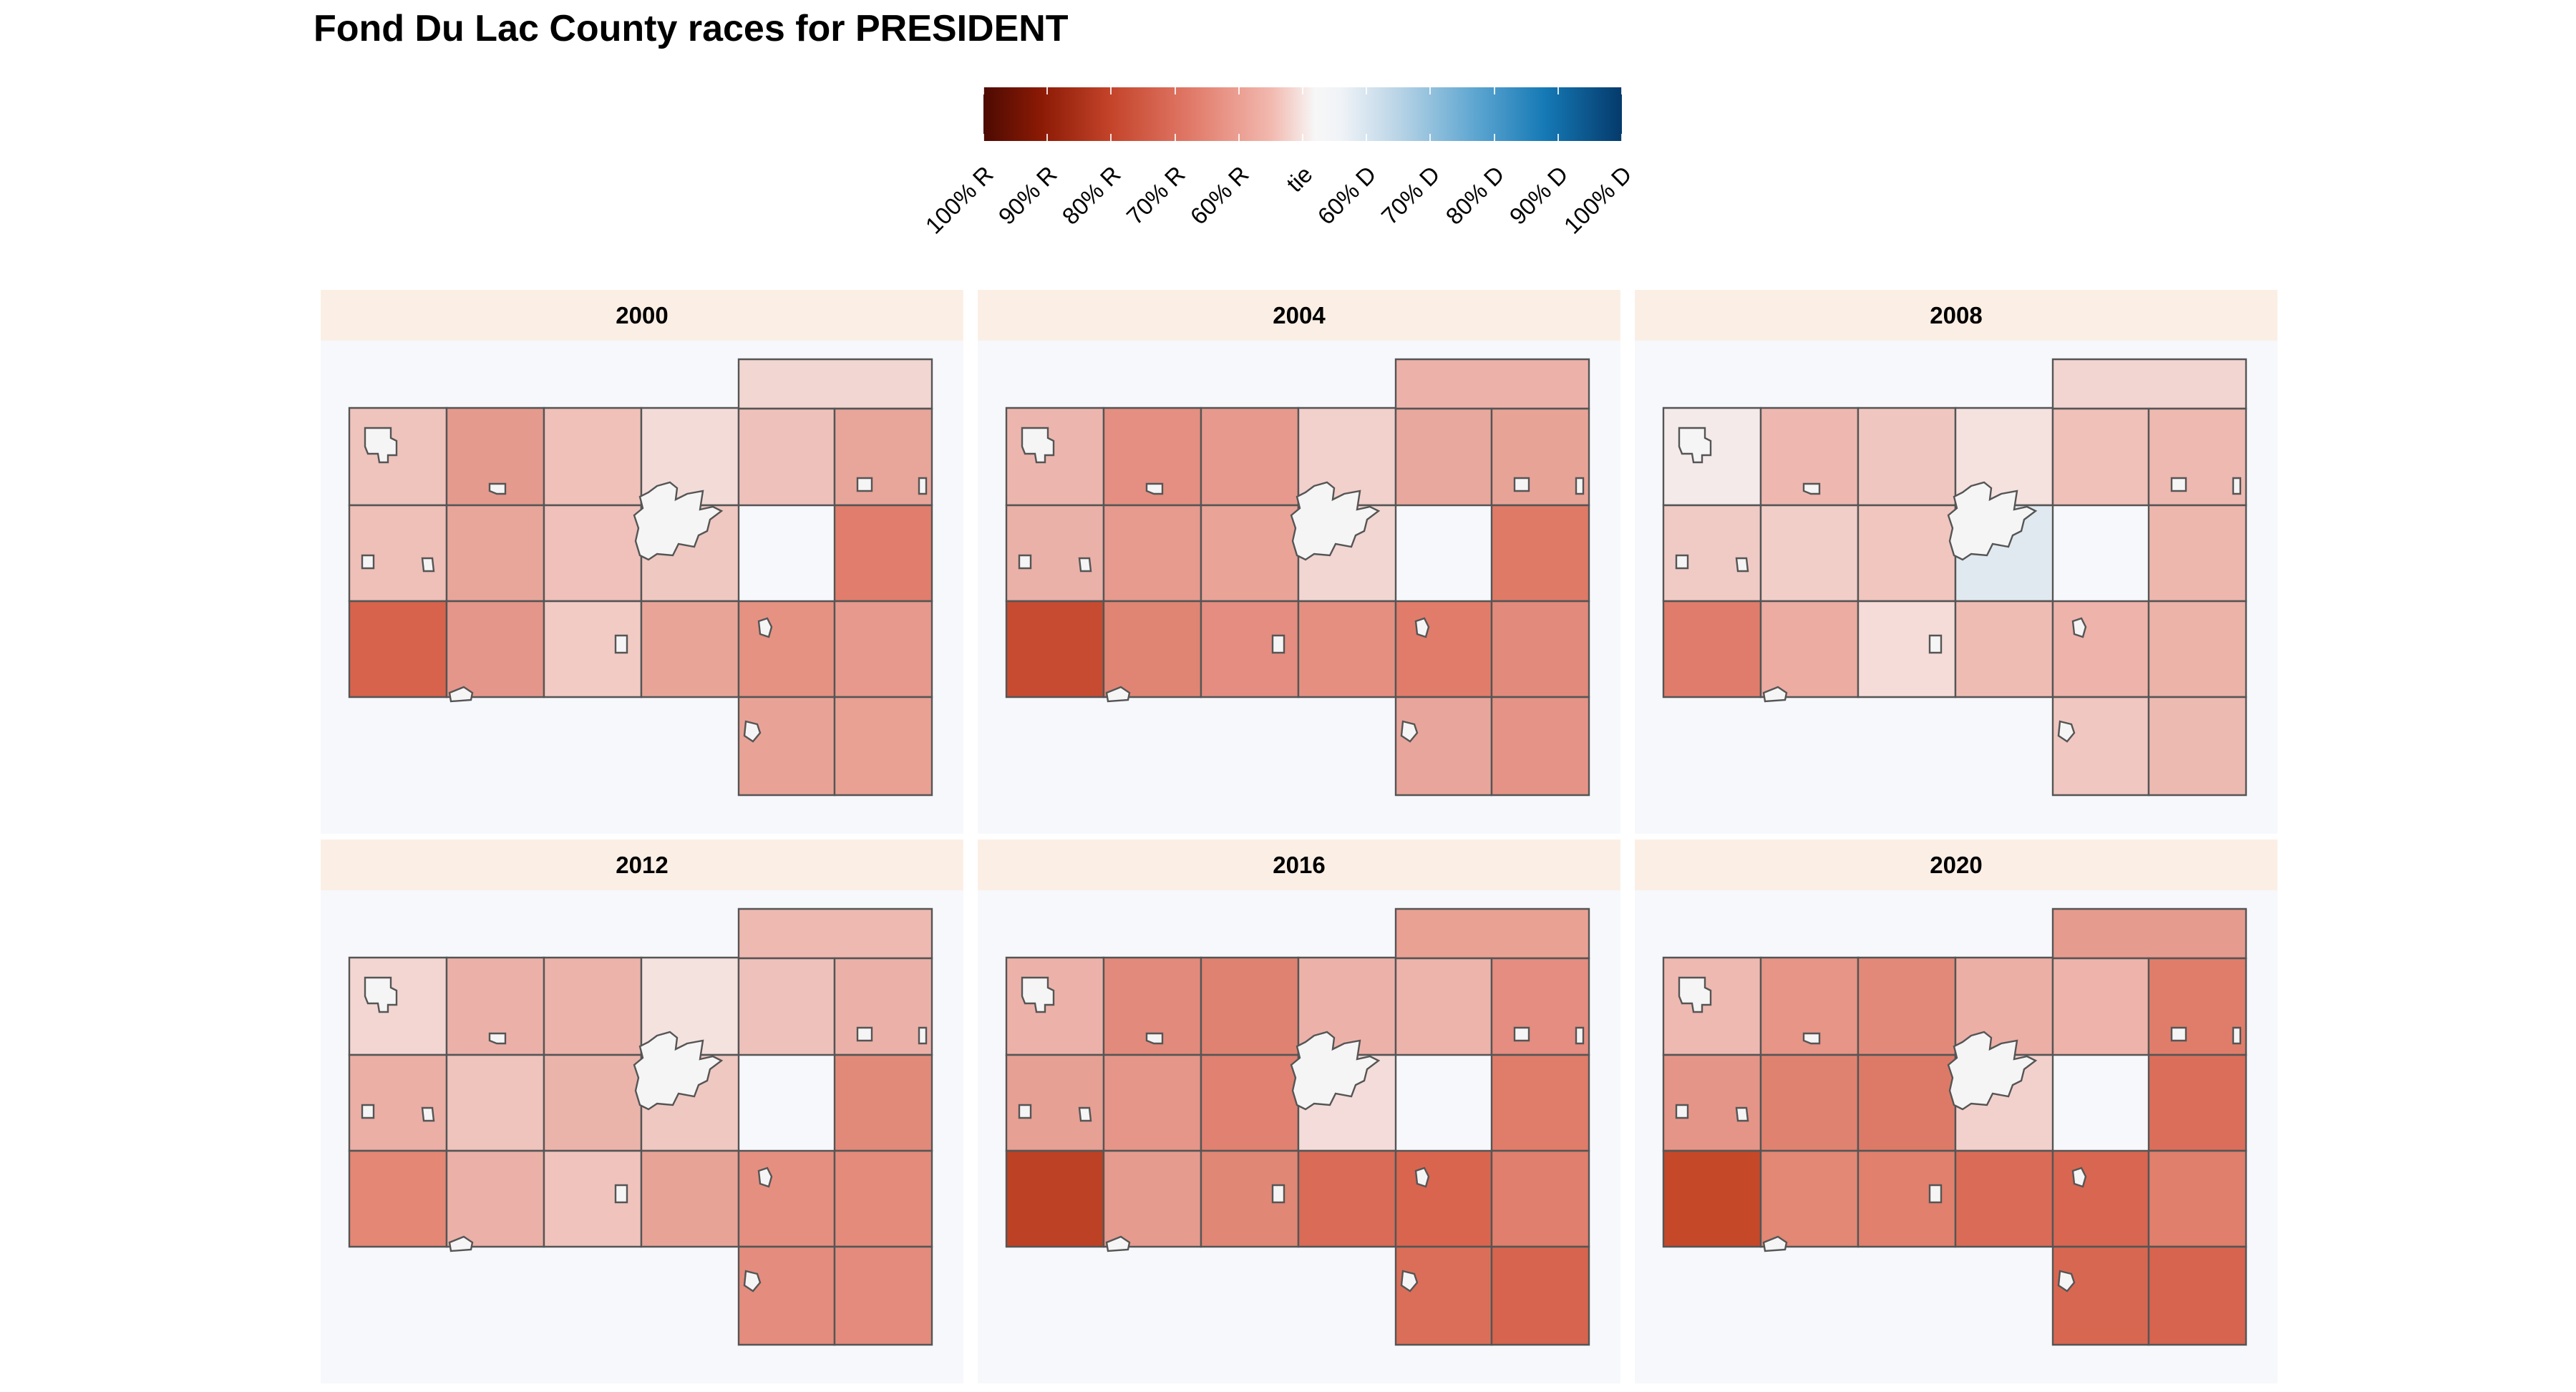 This screenshot has height=1392, width=2576. I want to click on panel-year-label: 2008, so click(1956, 315).